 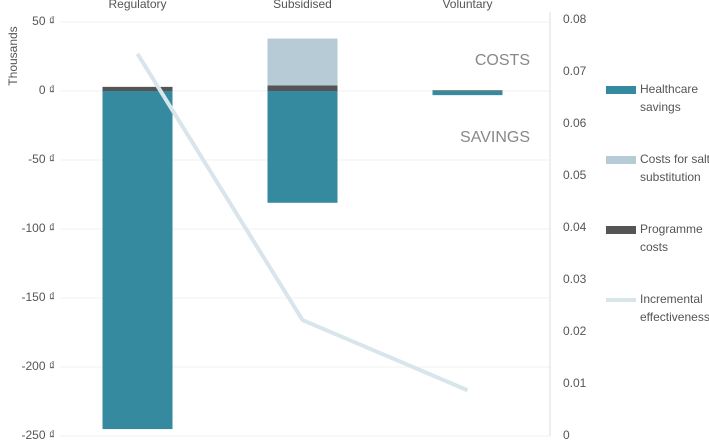 I want to click on y-tick-label: 0 ₫, so click(x=47, y=90).